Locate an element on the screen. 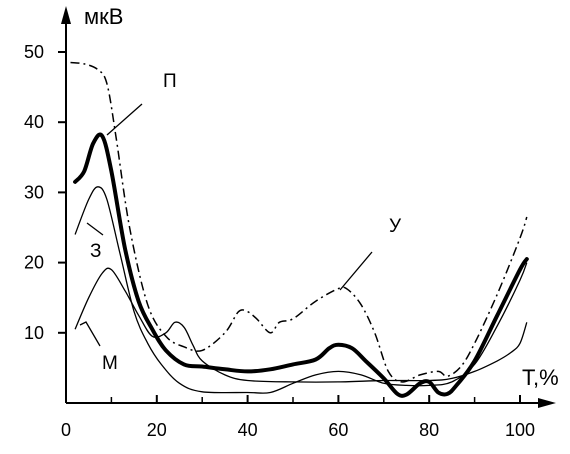  x-tick-label: 100 is located at coordinates (520, 430).